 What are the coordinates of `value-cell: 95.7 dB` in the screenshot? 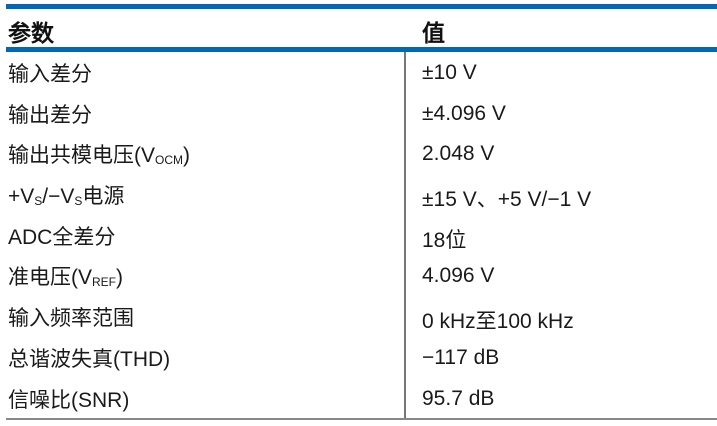 It's located at (458, 398).